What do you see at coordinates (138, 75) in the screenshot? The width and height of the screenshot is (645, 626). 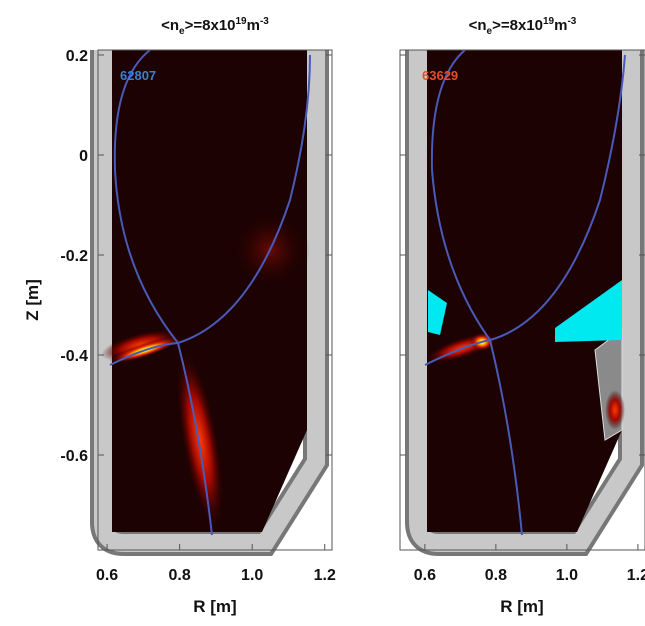 I see `annotation: 62807` at bounding box center [138, 75].